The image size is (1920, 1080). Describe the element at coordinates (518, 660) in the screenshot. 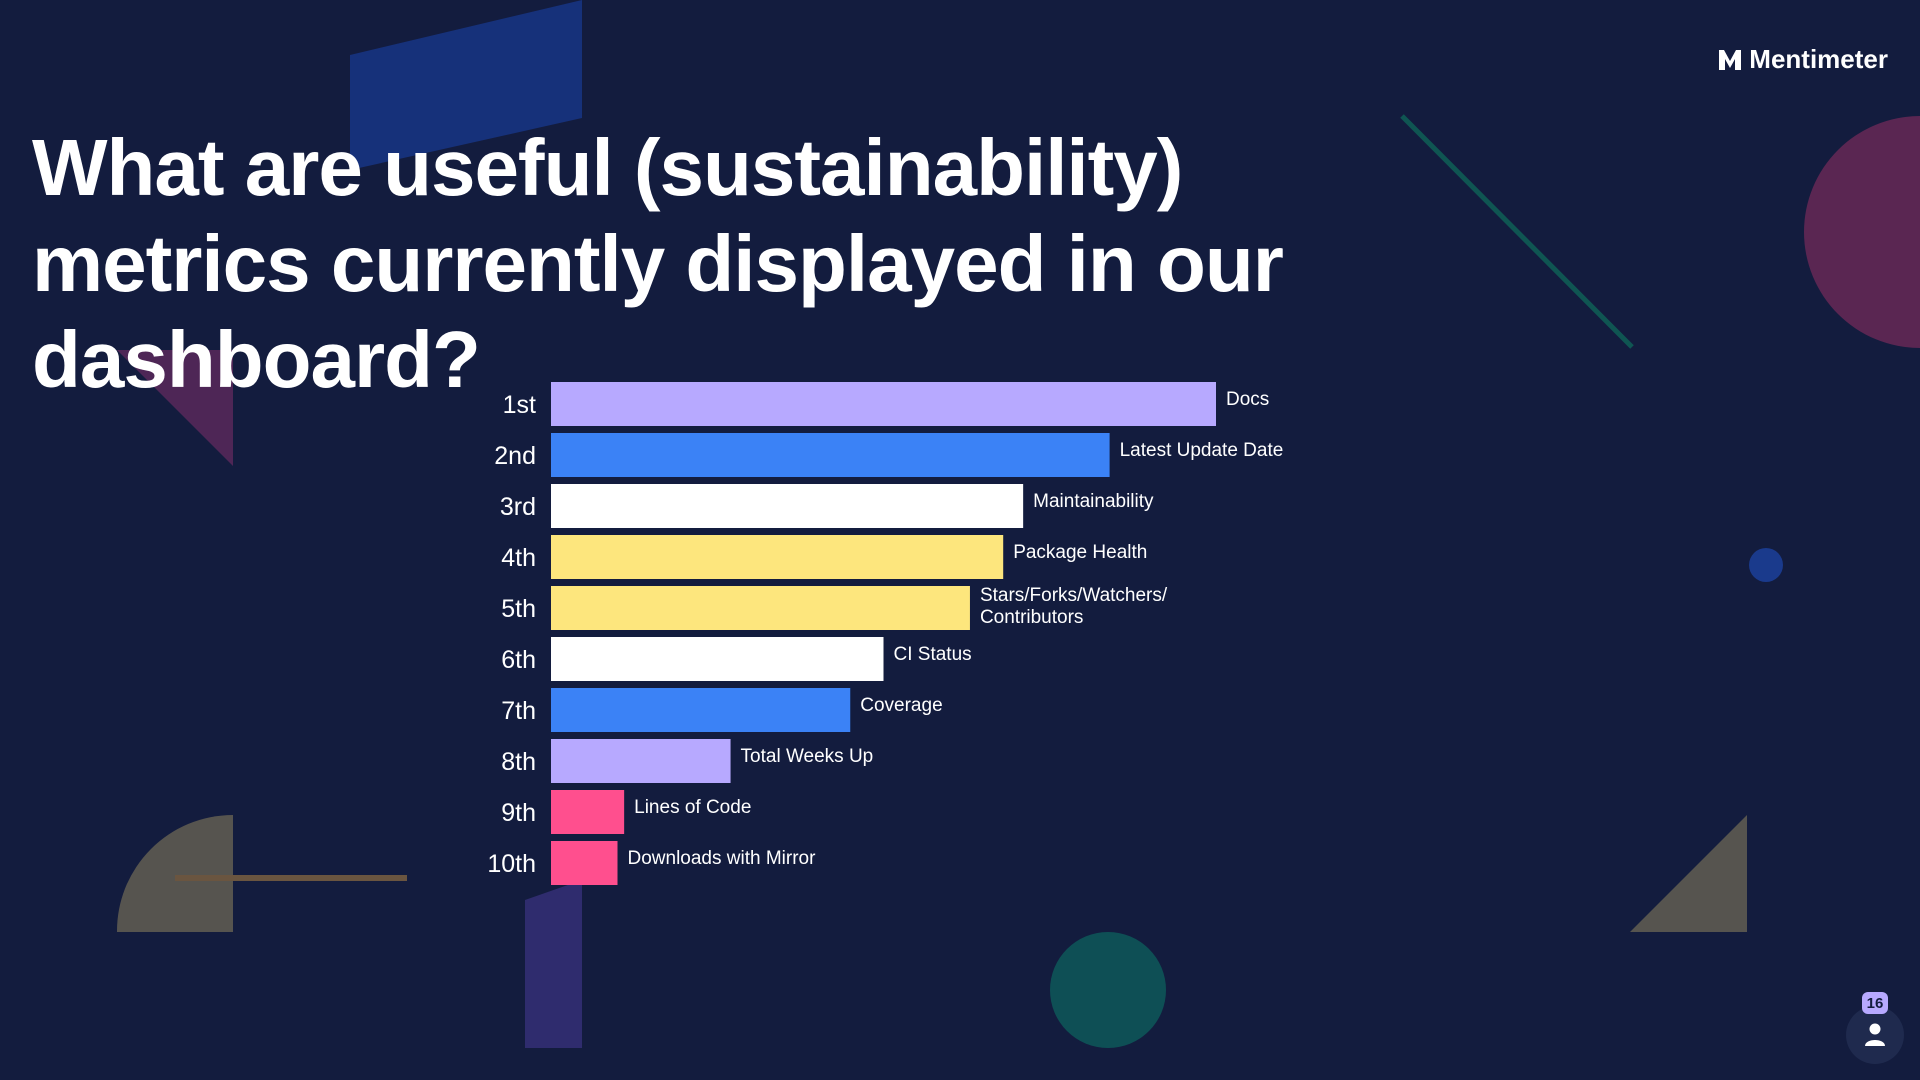

I see `rank-label: 6th` at that location.